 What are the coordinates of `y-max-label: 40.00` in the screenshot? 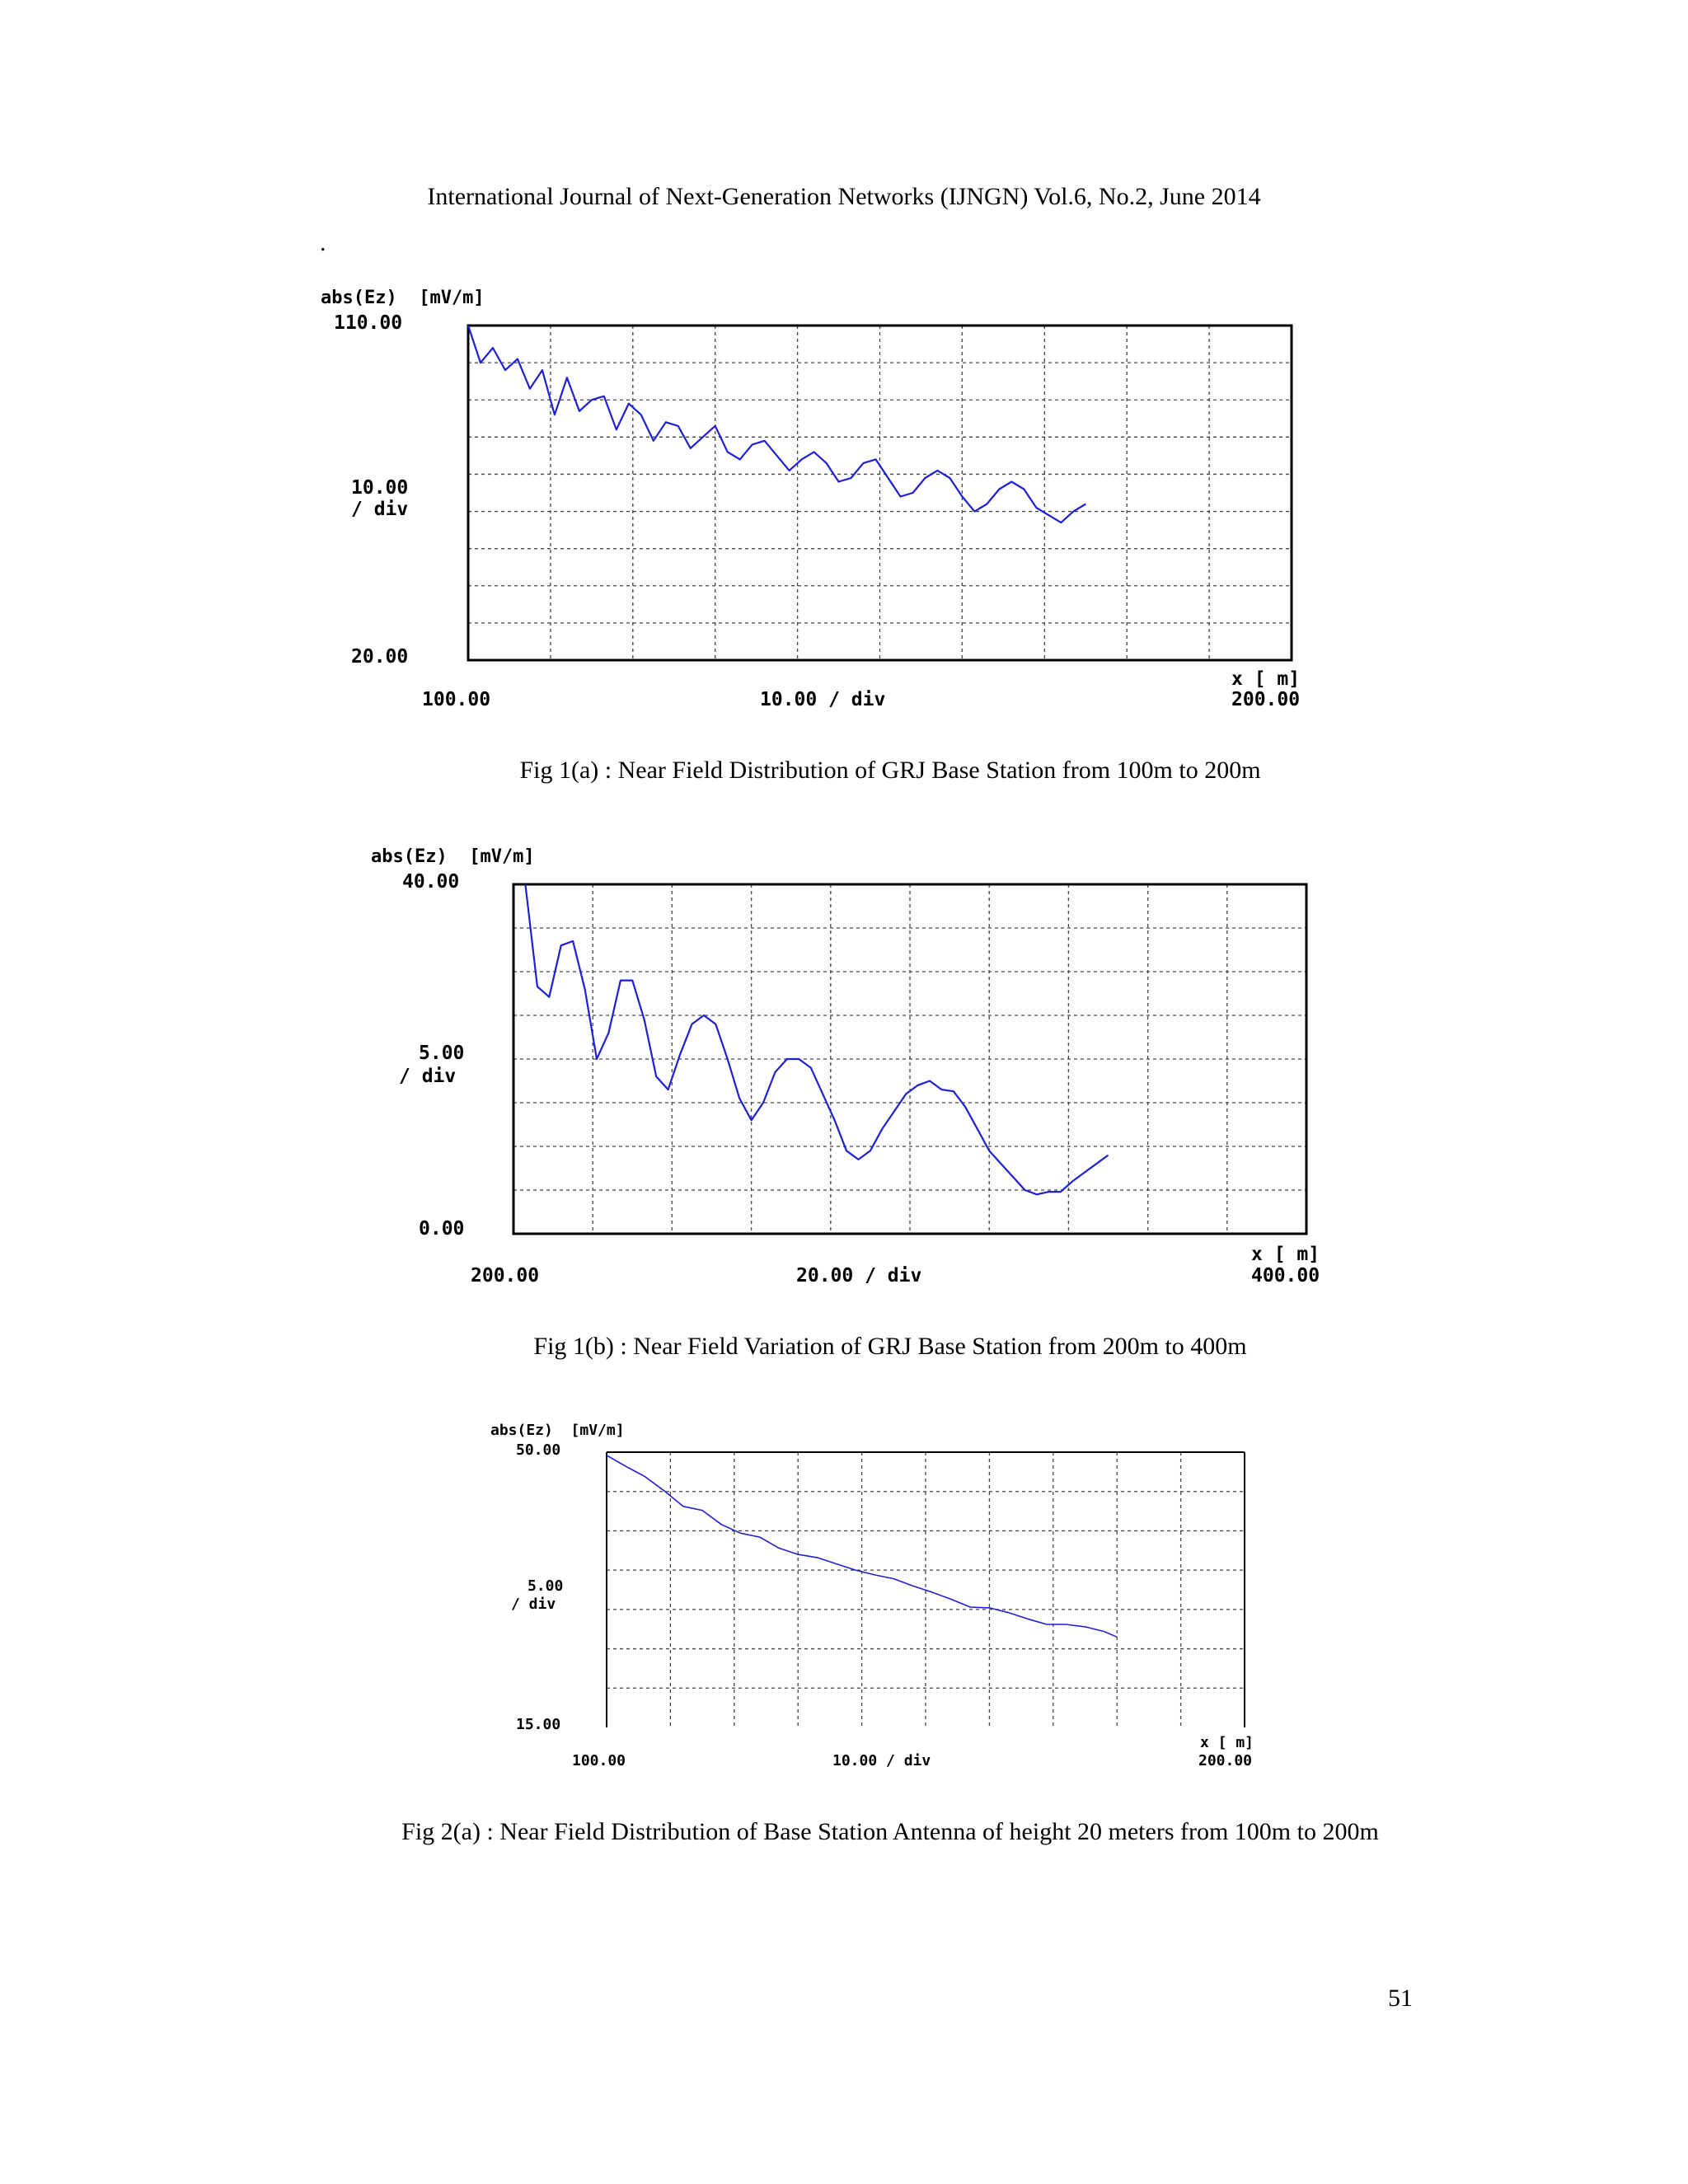 It's located at (431, 882).